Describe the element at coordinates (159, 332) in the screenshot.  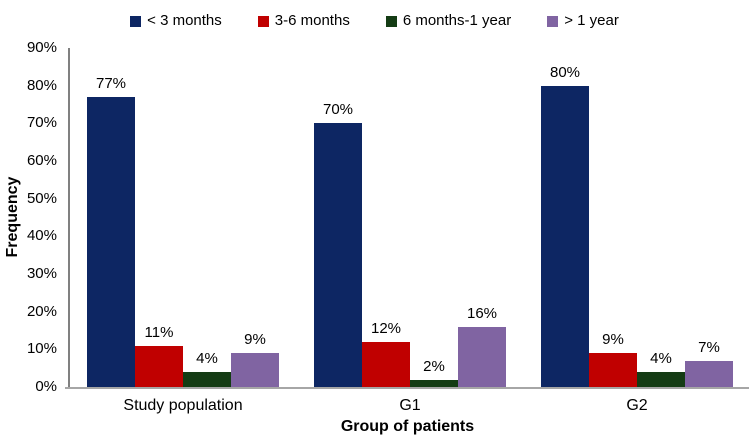
I see `bar-value-label: 11%` at that location.